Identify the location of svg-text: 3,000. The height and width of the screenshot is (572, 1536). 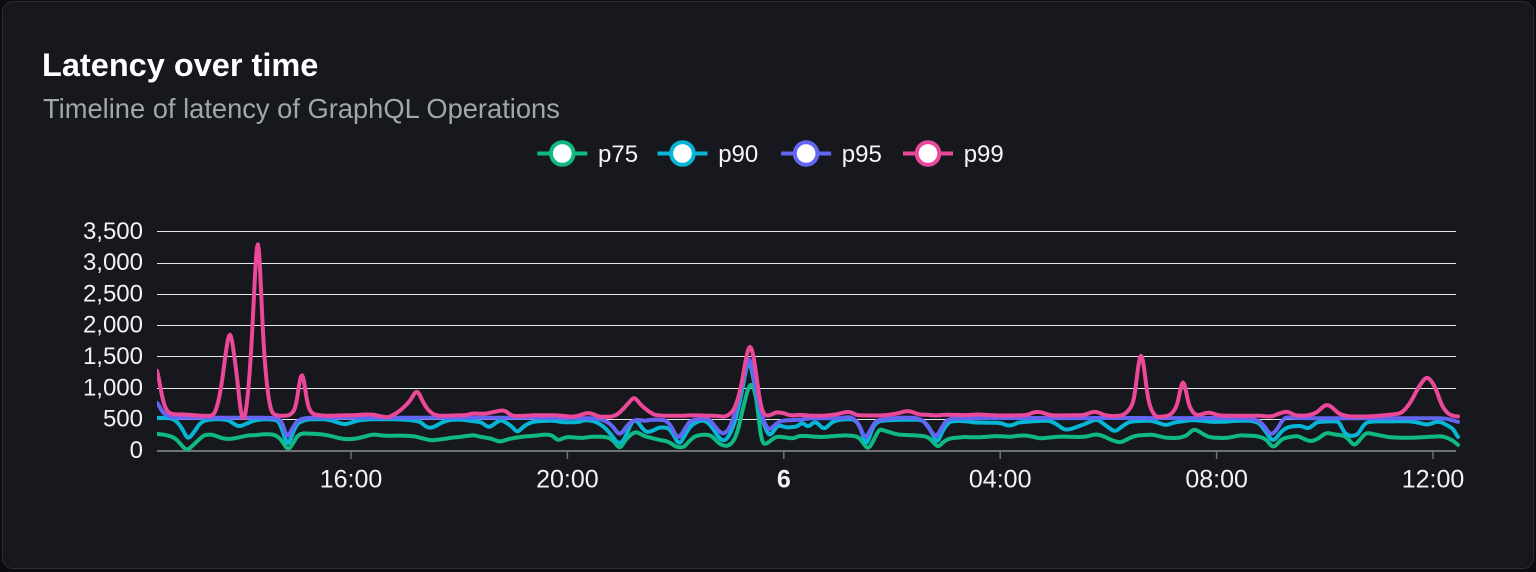
(113, 262).